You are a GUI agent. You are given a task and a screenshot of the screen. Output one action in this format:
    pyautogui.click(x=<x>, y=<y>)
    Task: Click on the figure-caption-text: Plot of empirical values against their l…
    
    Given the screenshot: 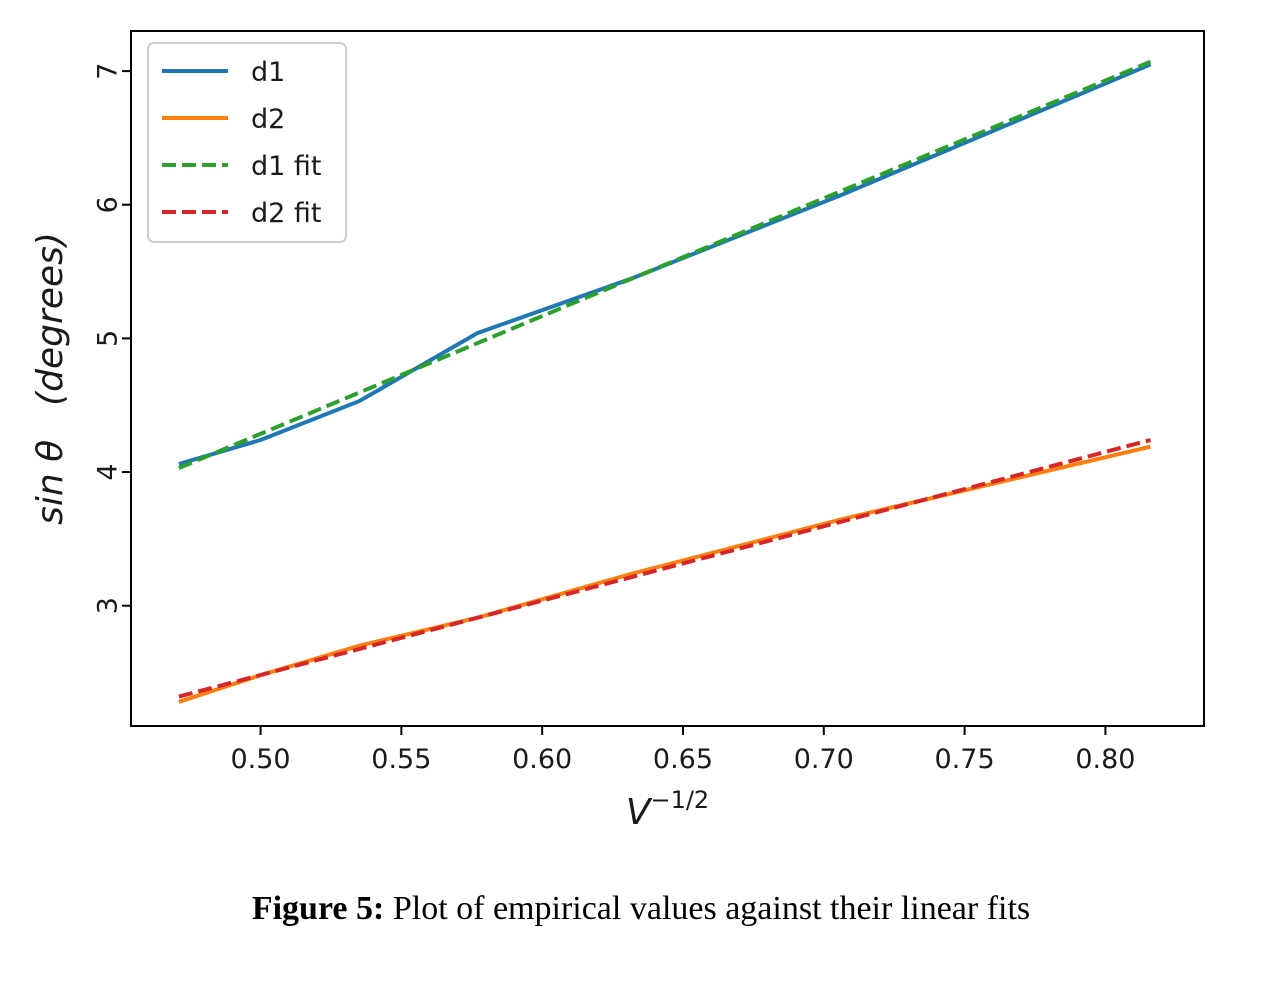 What is the action you would take?
    pyautogui.click(x=707, y=908)
    